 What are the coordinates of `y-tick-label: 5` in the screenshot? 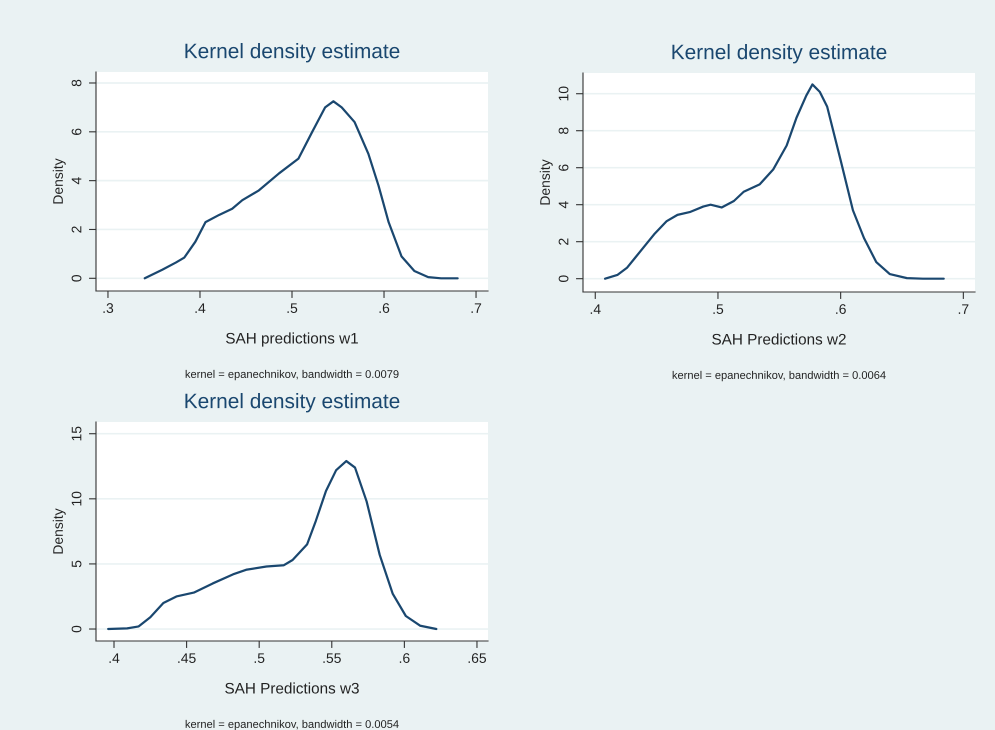 It's located at (77, 564).